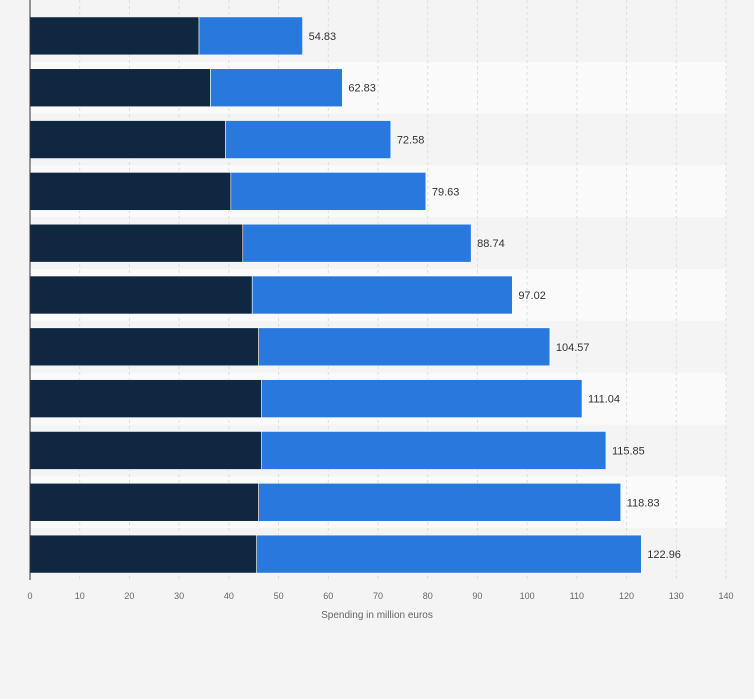 This screenshot has height=699, width=754. What do you see at coordinates (378, 596) in the screenshot?
I see `x-tick-label: 70` at bounding box center [378, 596].